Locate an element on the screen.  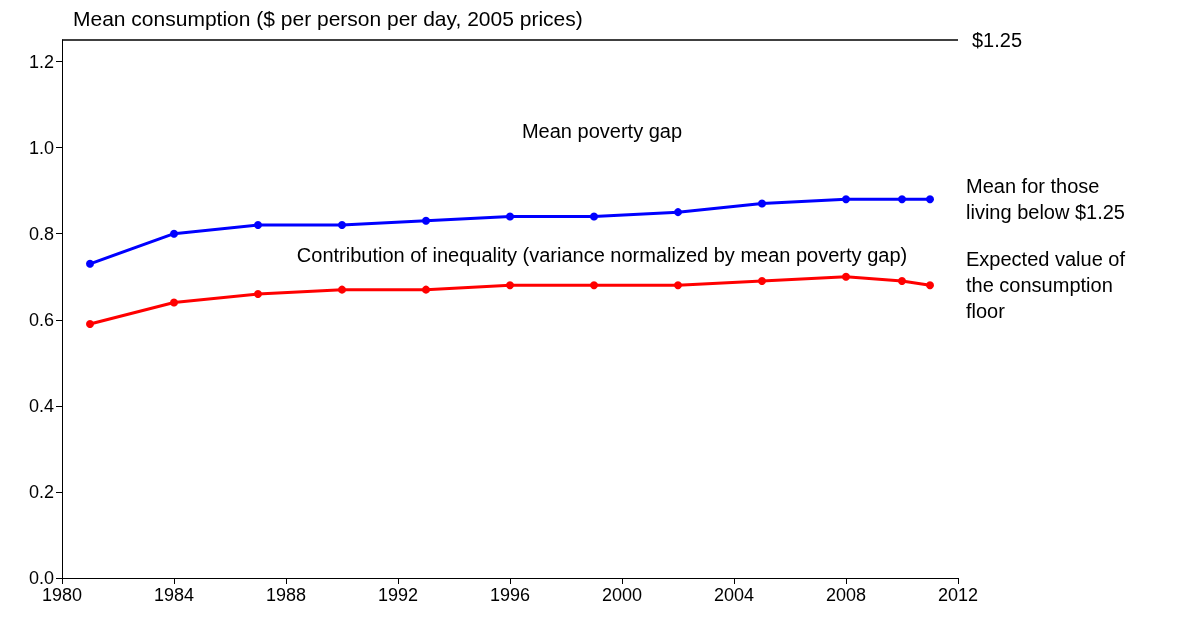
ref-line-label: $1.25 is located at coordinates (997, 40).